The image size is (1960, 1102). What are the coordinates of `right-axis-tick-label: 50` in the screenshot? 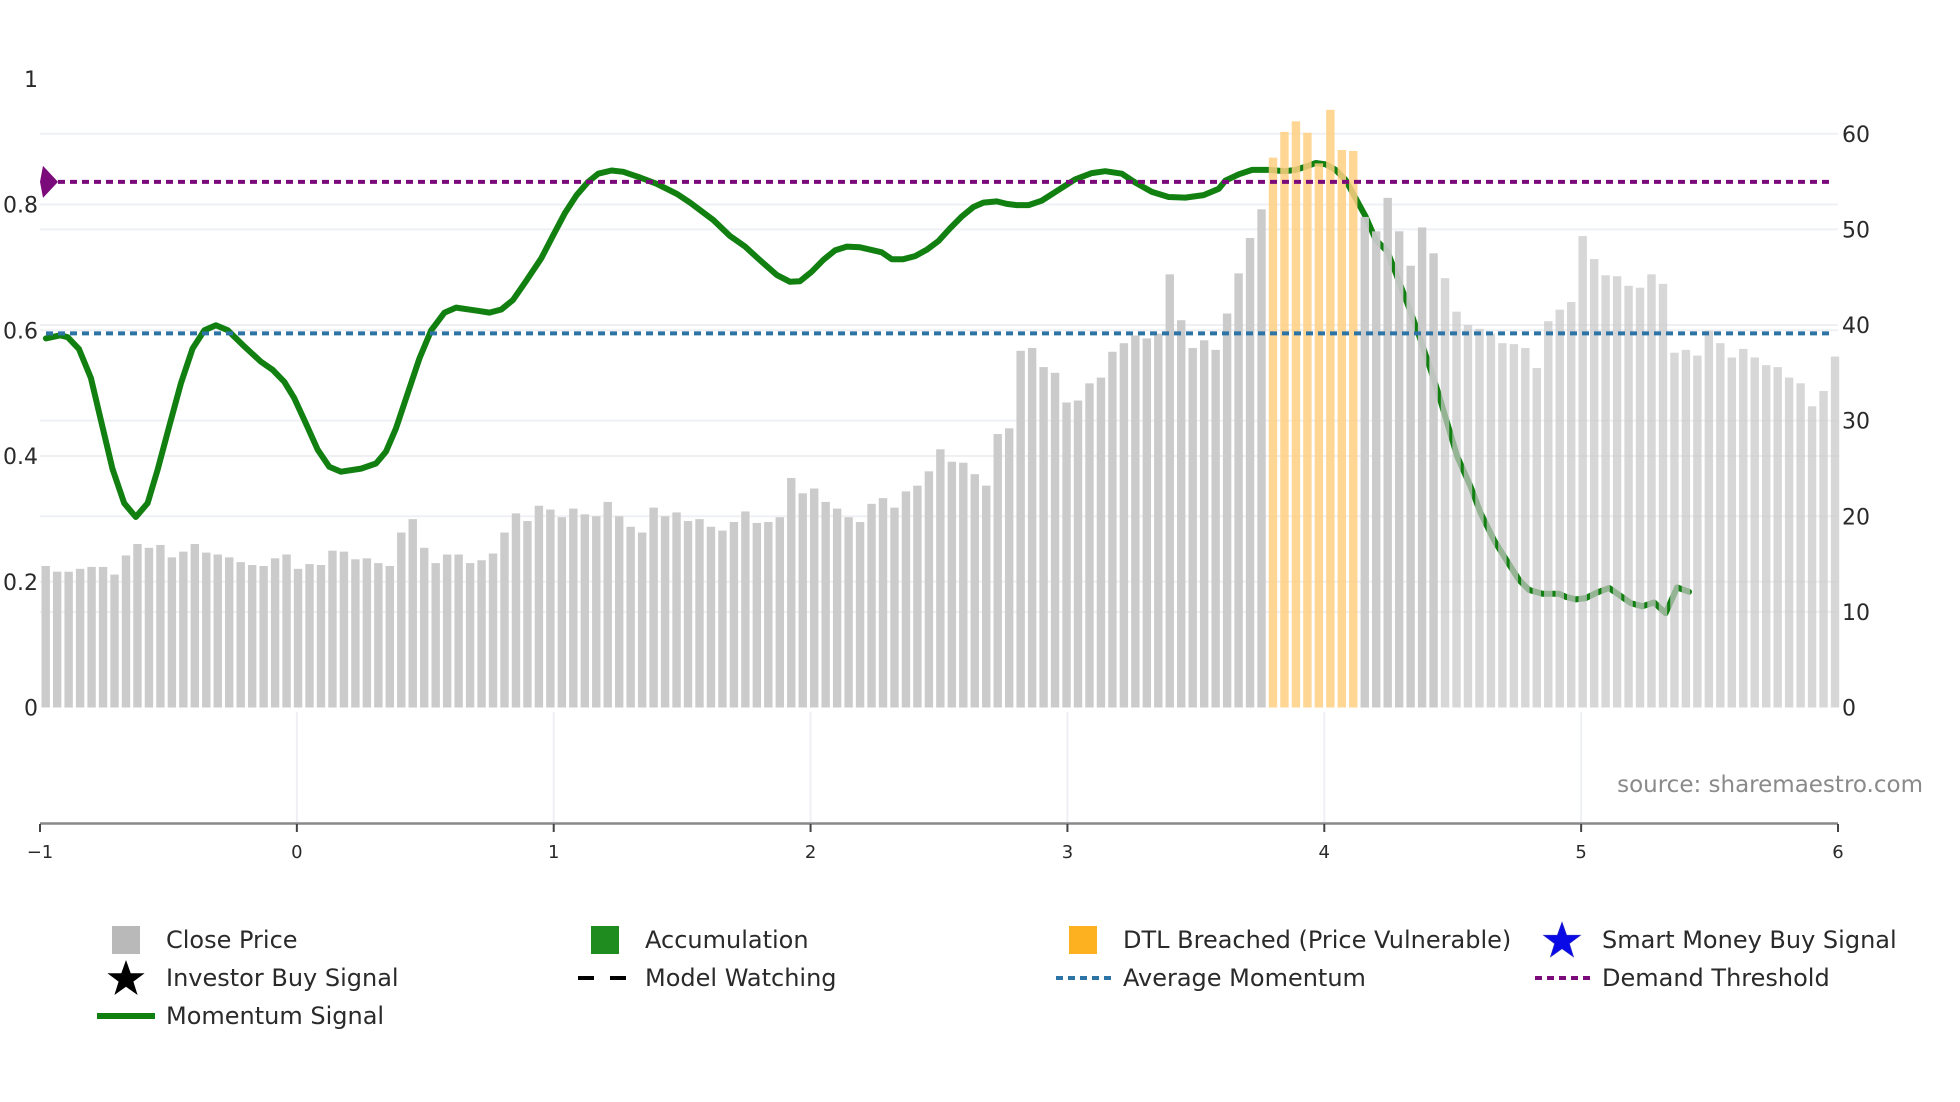 It's located at (1856, 230).